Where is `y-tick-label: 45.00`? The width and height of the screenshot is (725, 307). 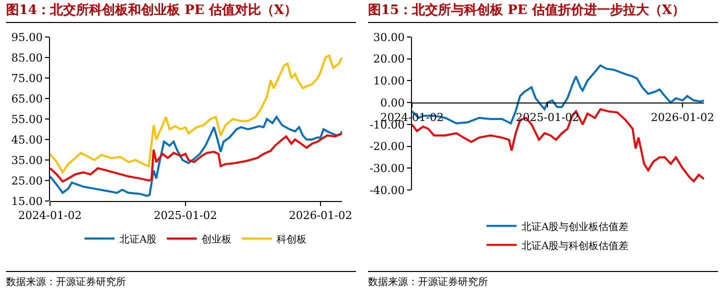 y-tick-label: 45.00 is located at coordinates (27, 139).